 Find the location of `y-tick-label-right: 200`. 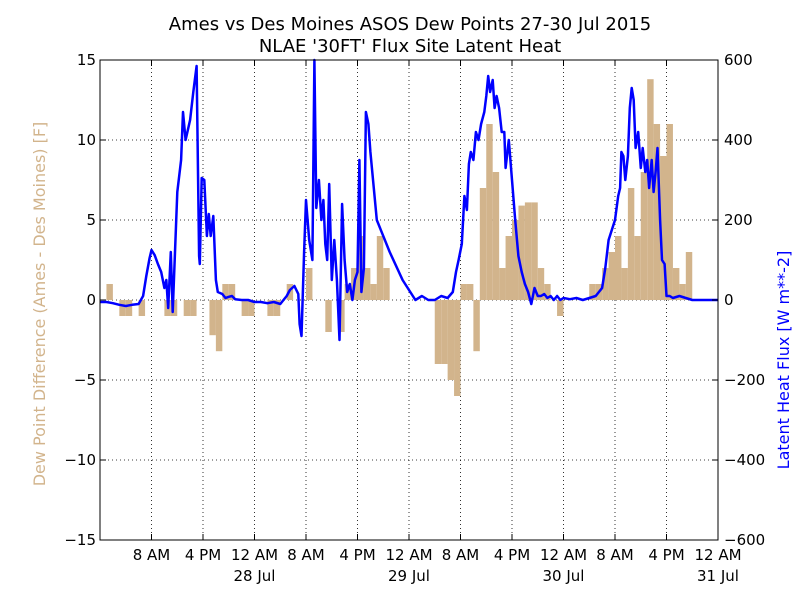

y-tick-label-right: 200 is located at coordinates (738, 220).